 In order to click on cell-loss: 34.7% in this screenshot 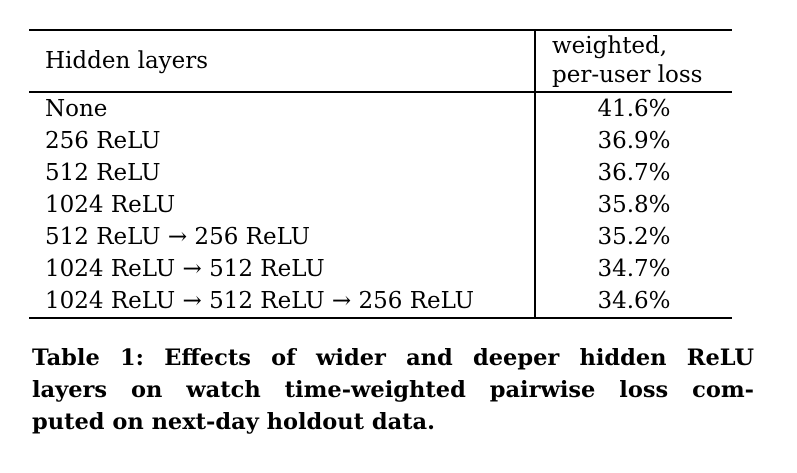, I will do `click(634, 269)`.